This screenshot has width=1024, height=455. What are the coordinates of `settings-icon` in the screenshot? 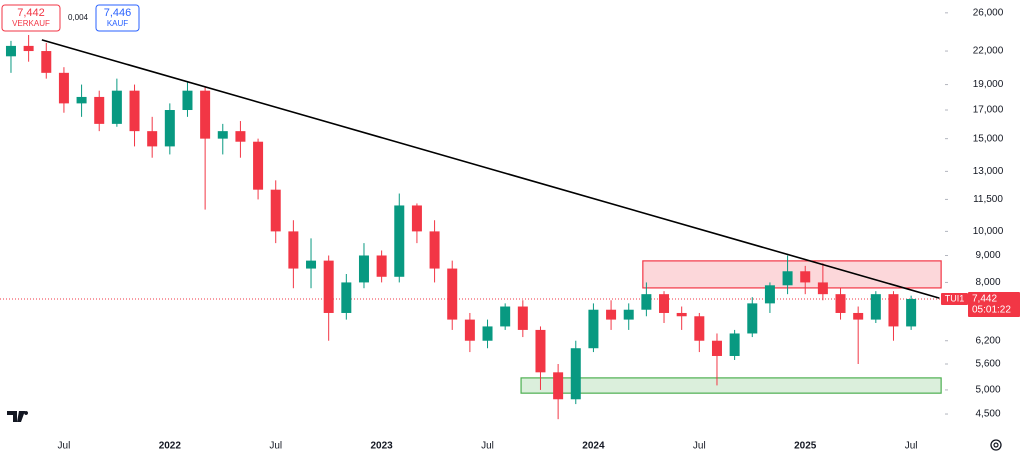 It's located at (996, 445).